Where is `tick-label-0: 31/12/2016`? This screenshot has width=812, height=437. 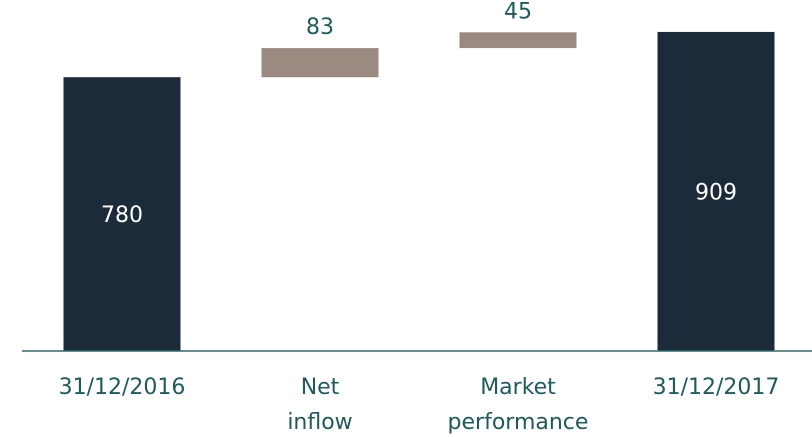
tick-label-0: 31/12/2016 is located at coordinates (122, 387).